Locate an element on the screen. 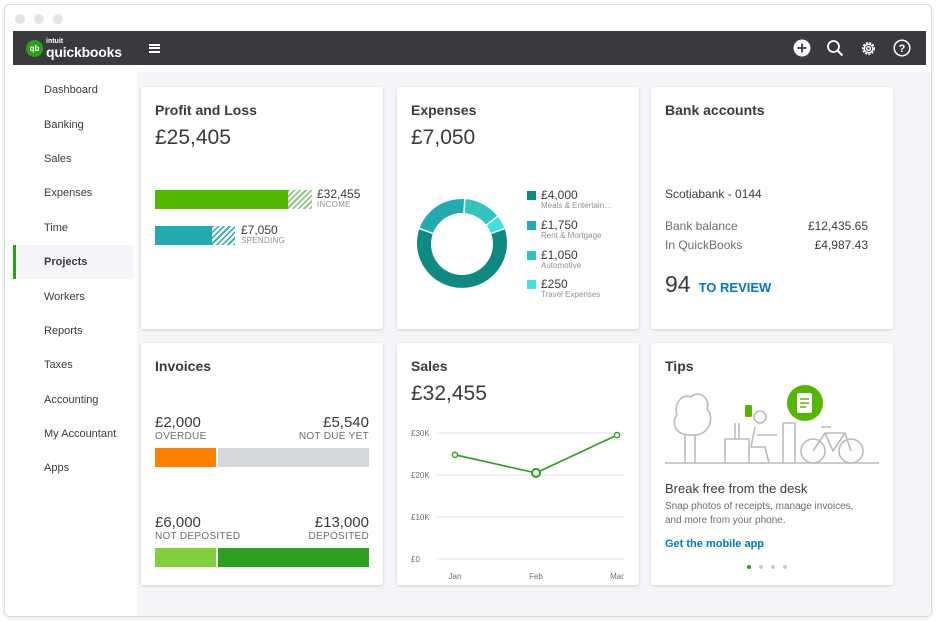  tips-card: Tips is located at coordinates (772, 464).